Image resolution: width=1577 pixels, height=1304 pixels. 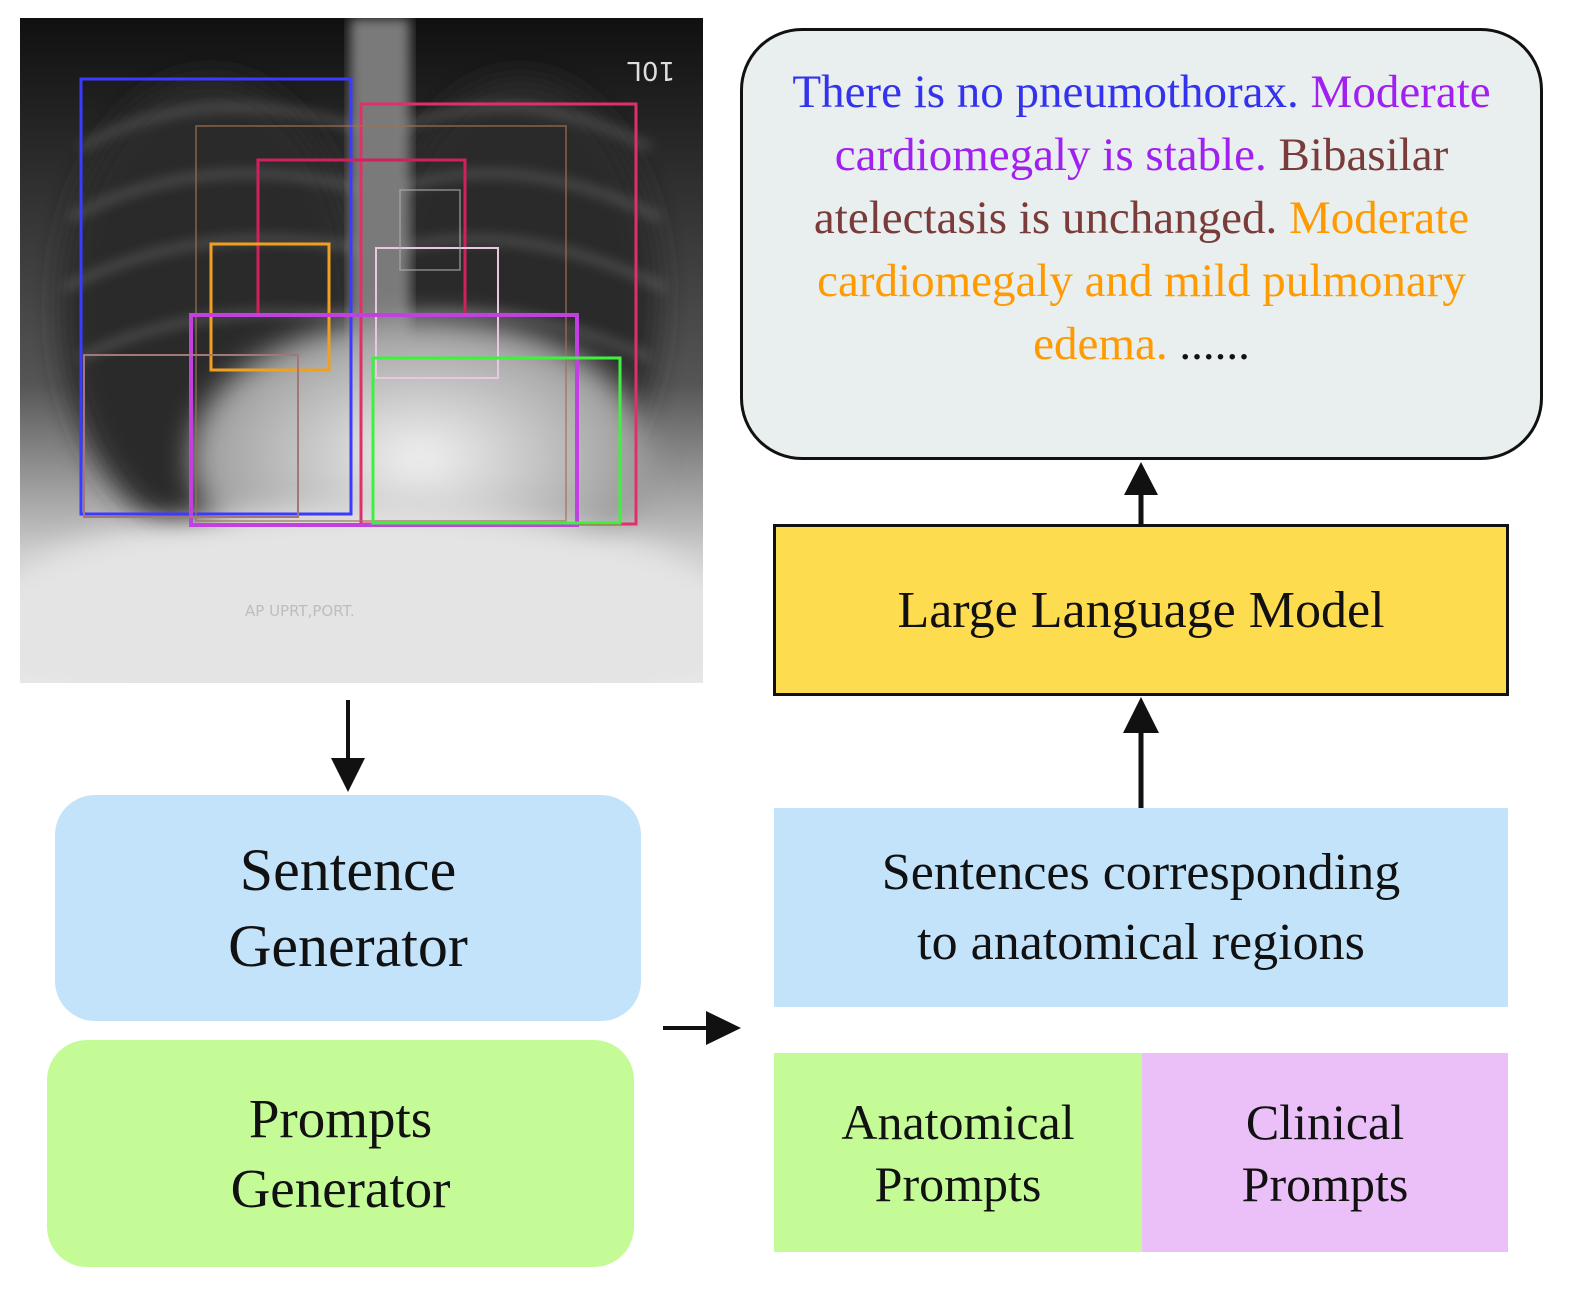 I want to click on region-box-grey, so click(x=430, y=230).